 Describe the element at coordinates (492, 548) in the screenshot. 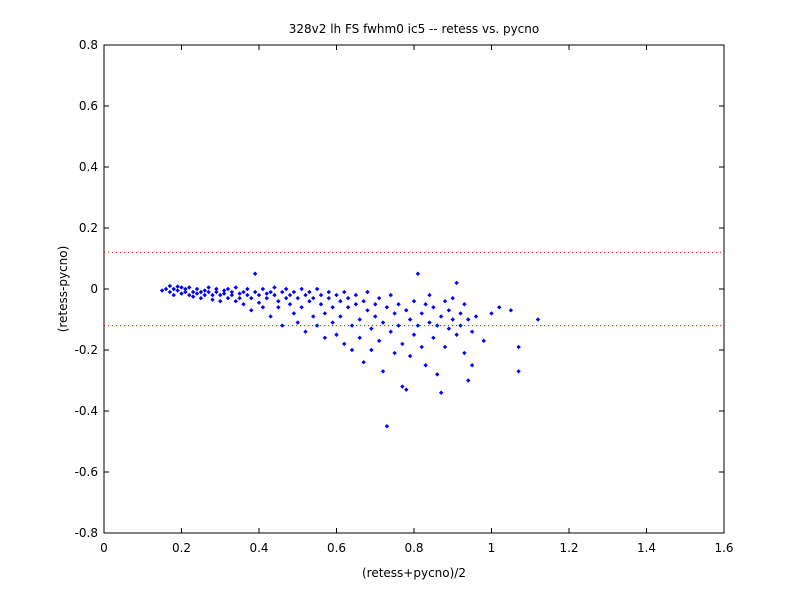

I see `x-tick-label: 1` at that location.